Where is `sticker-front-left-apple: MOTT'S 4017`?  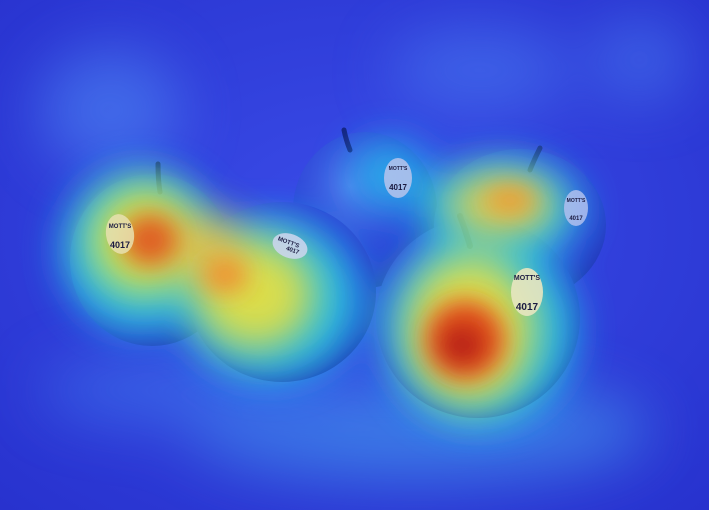 sticker-front-left-apple: MOTT'S 4017 is located at coordinates (290, 246).